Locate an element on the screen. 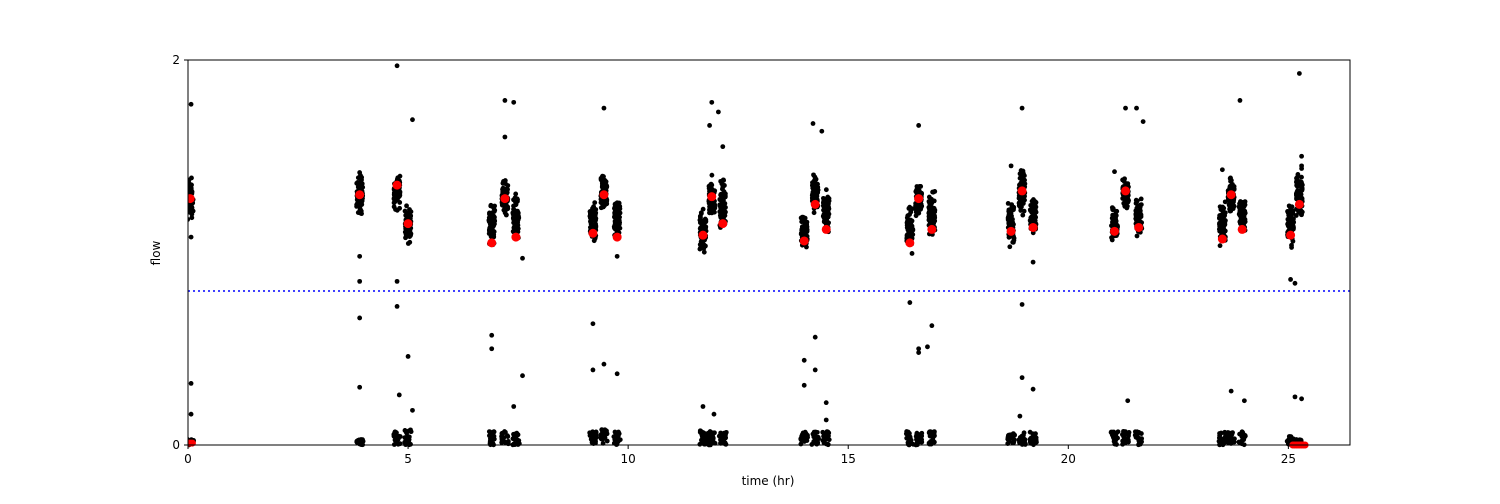  x-tick-label: 15 is located at coordinates (848, 459).